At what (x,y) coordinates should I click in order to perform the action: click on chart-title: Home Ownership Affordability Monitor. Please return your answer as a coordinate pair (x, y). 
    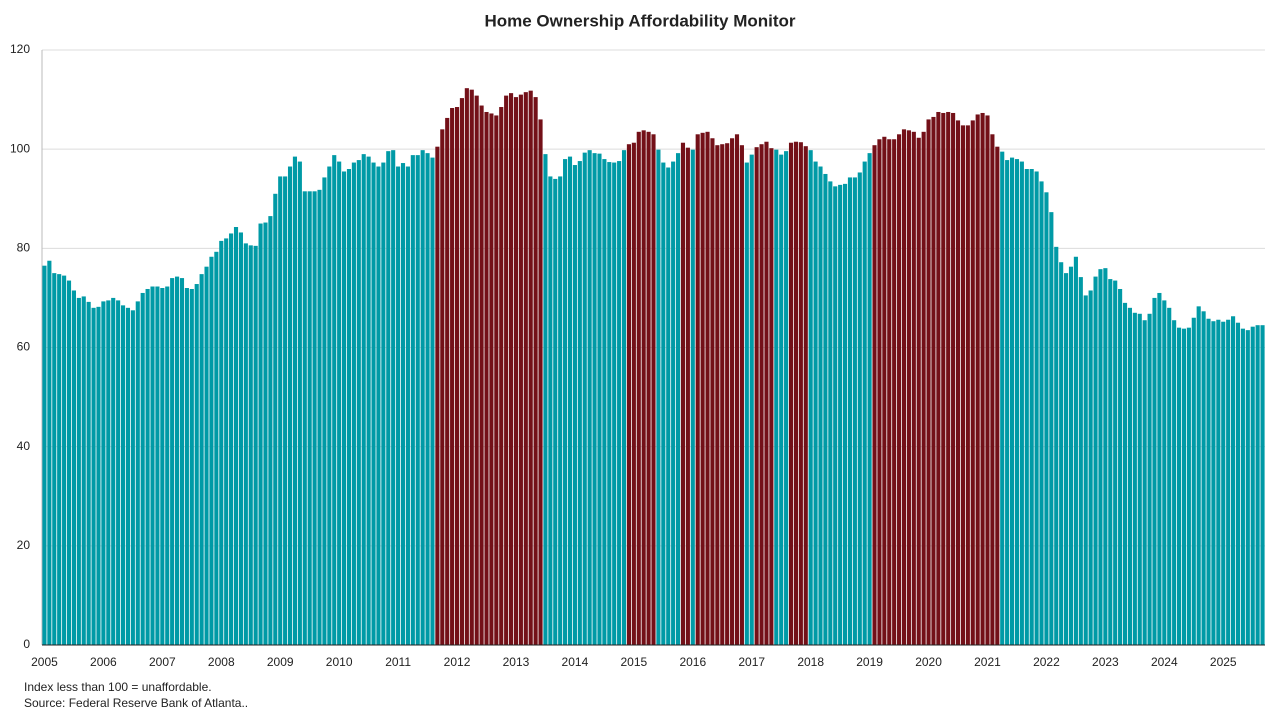
    Looking at the image, I should click on (639, 20).